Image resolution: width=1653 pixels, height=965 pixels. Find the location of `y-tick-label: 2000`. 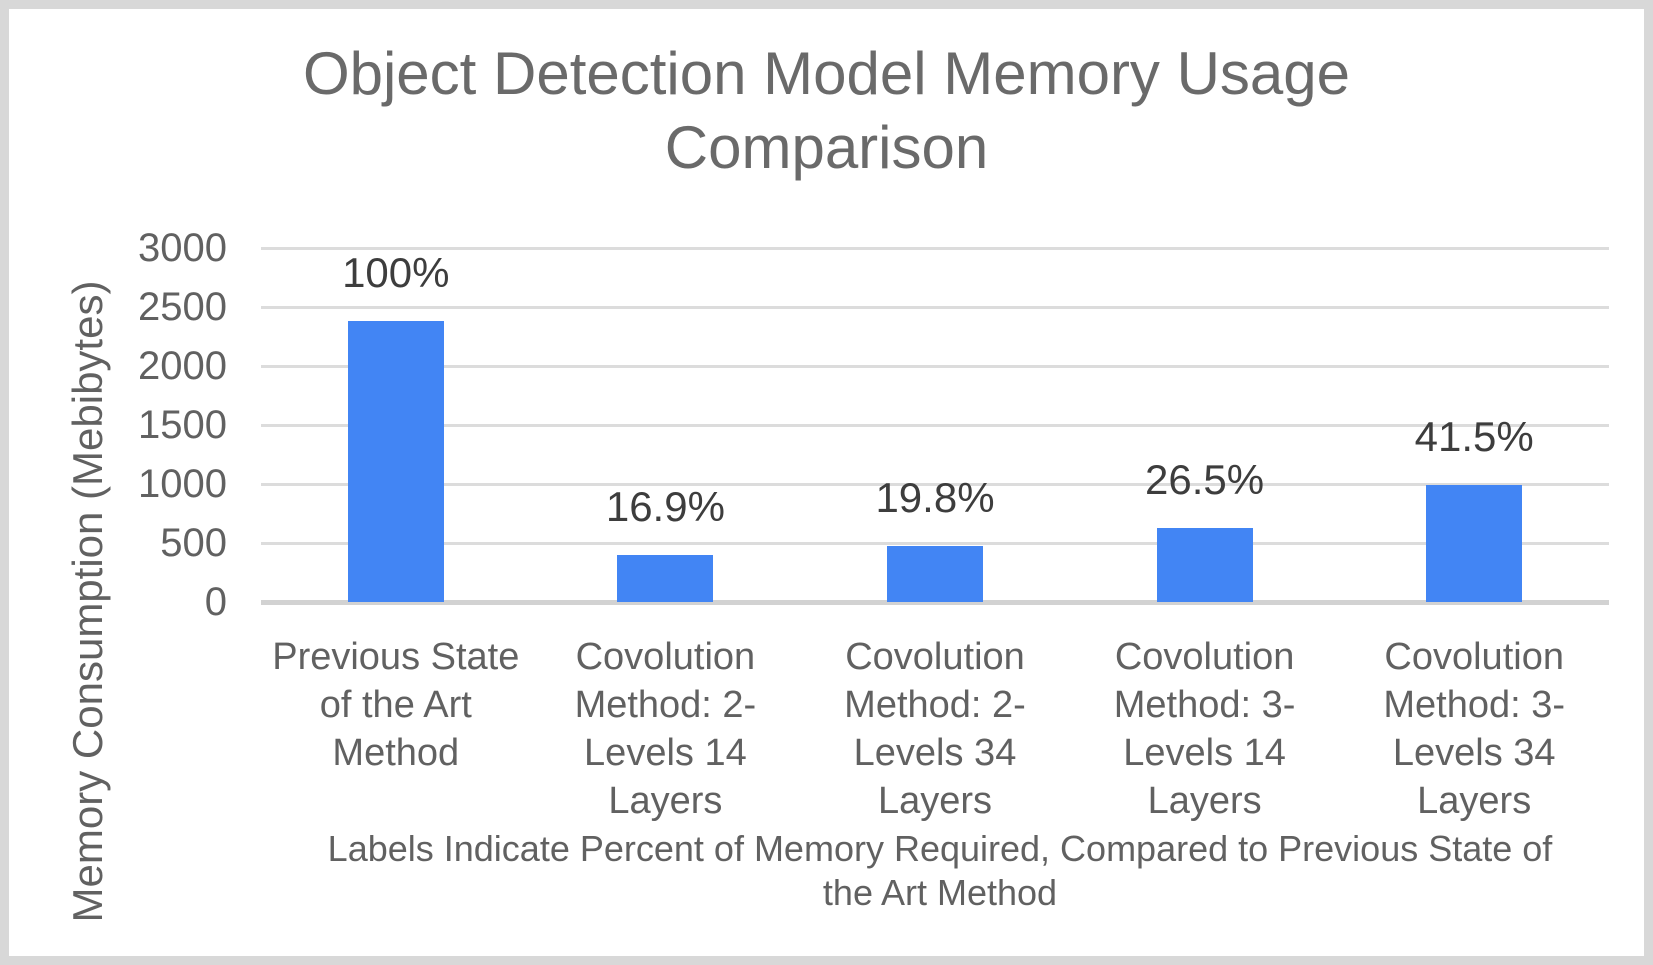

y-tick-label: 2000 is located at coordinates (182, 366).